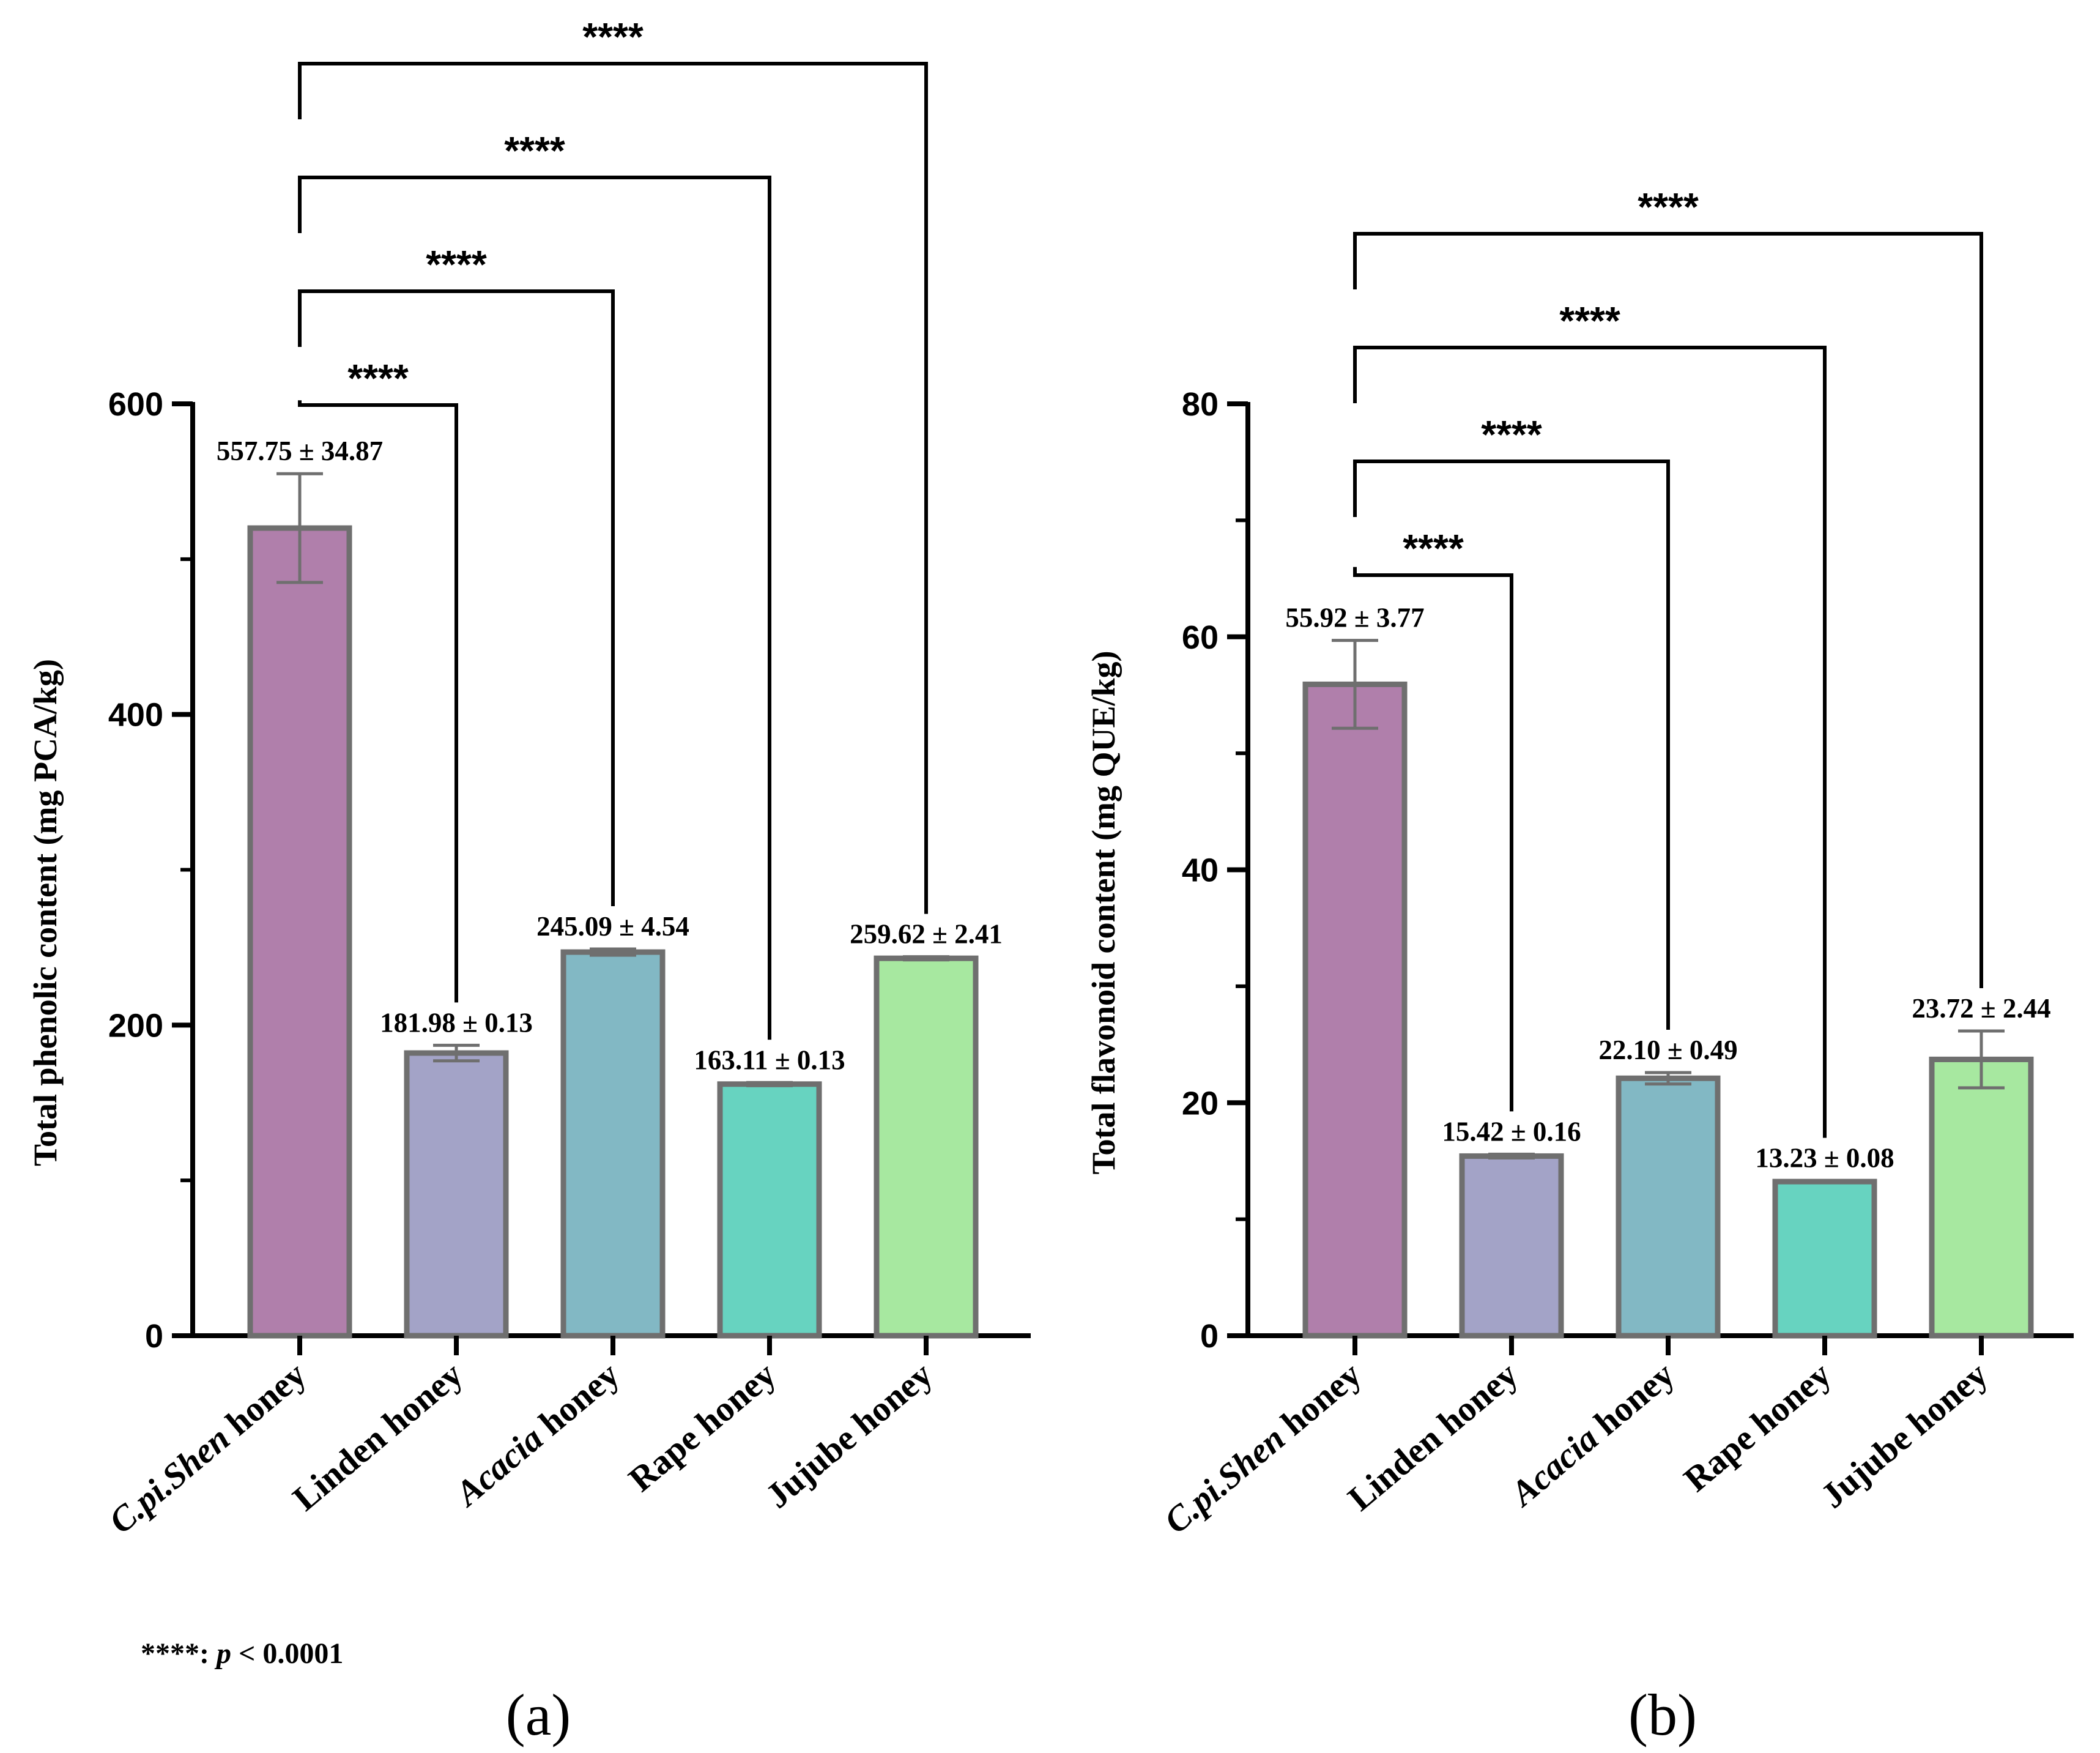  What do you see at coordinates (135, 1025) in the screenshot?
I see `y-tick-label: 200` at bounding box center [135, 1025].